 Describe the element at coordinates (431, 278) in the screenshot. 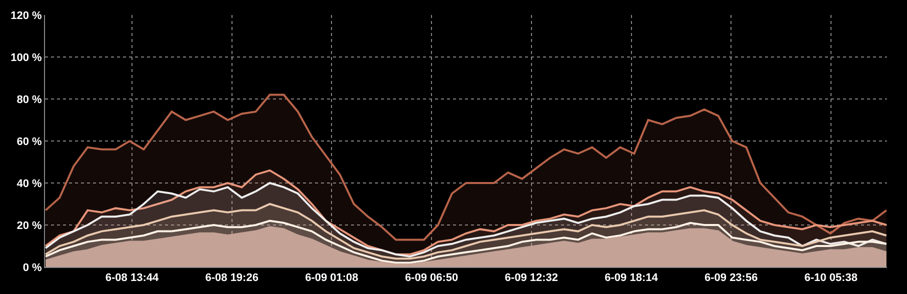

I see `x-tick-label: 6-09 06:50` at that location.